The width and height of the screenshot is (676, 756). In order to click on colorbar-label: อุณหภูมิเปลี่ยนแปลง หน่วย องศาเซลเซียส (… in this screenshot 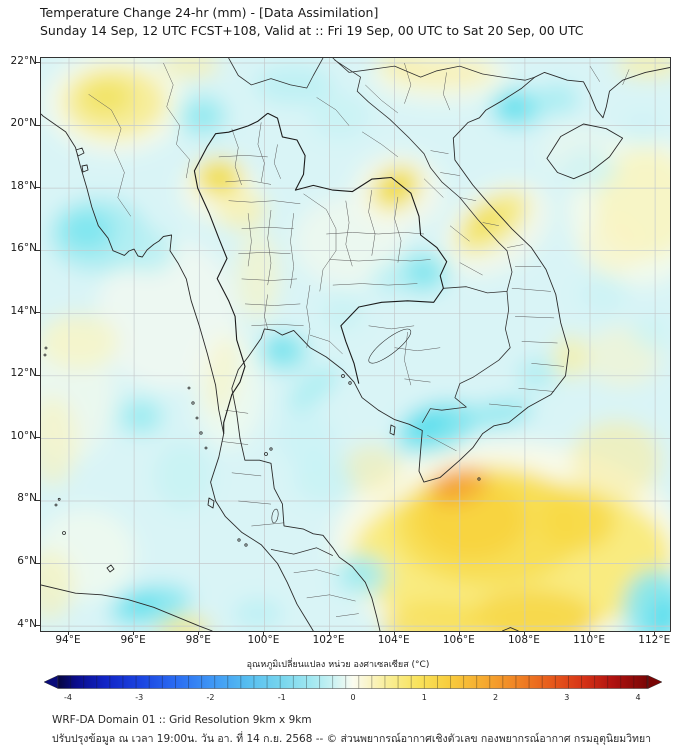, I will do `click(338, 665)`.